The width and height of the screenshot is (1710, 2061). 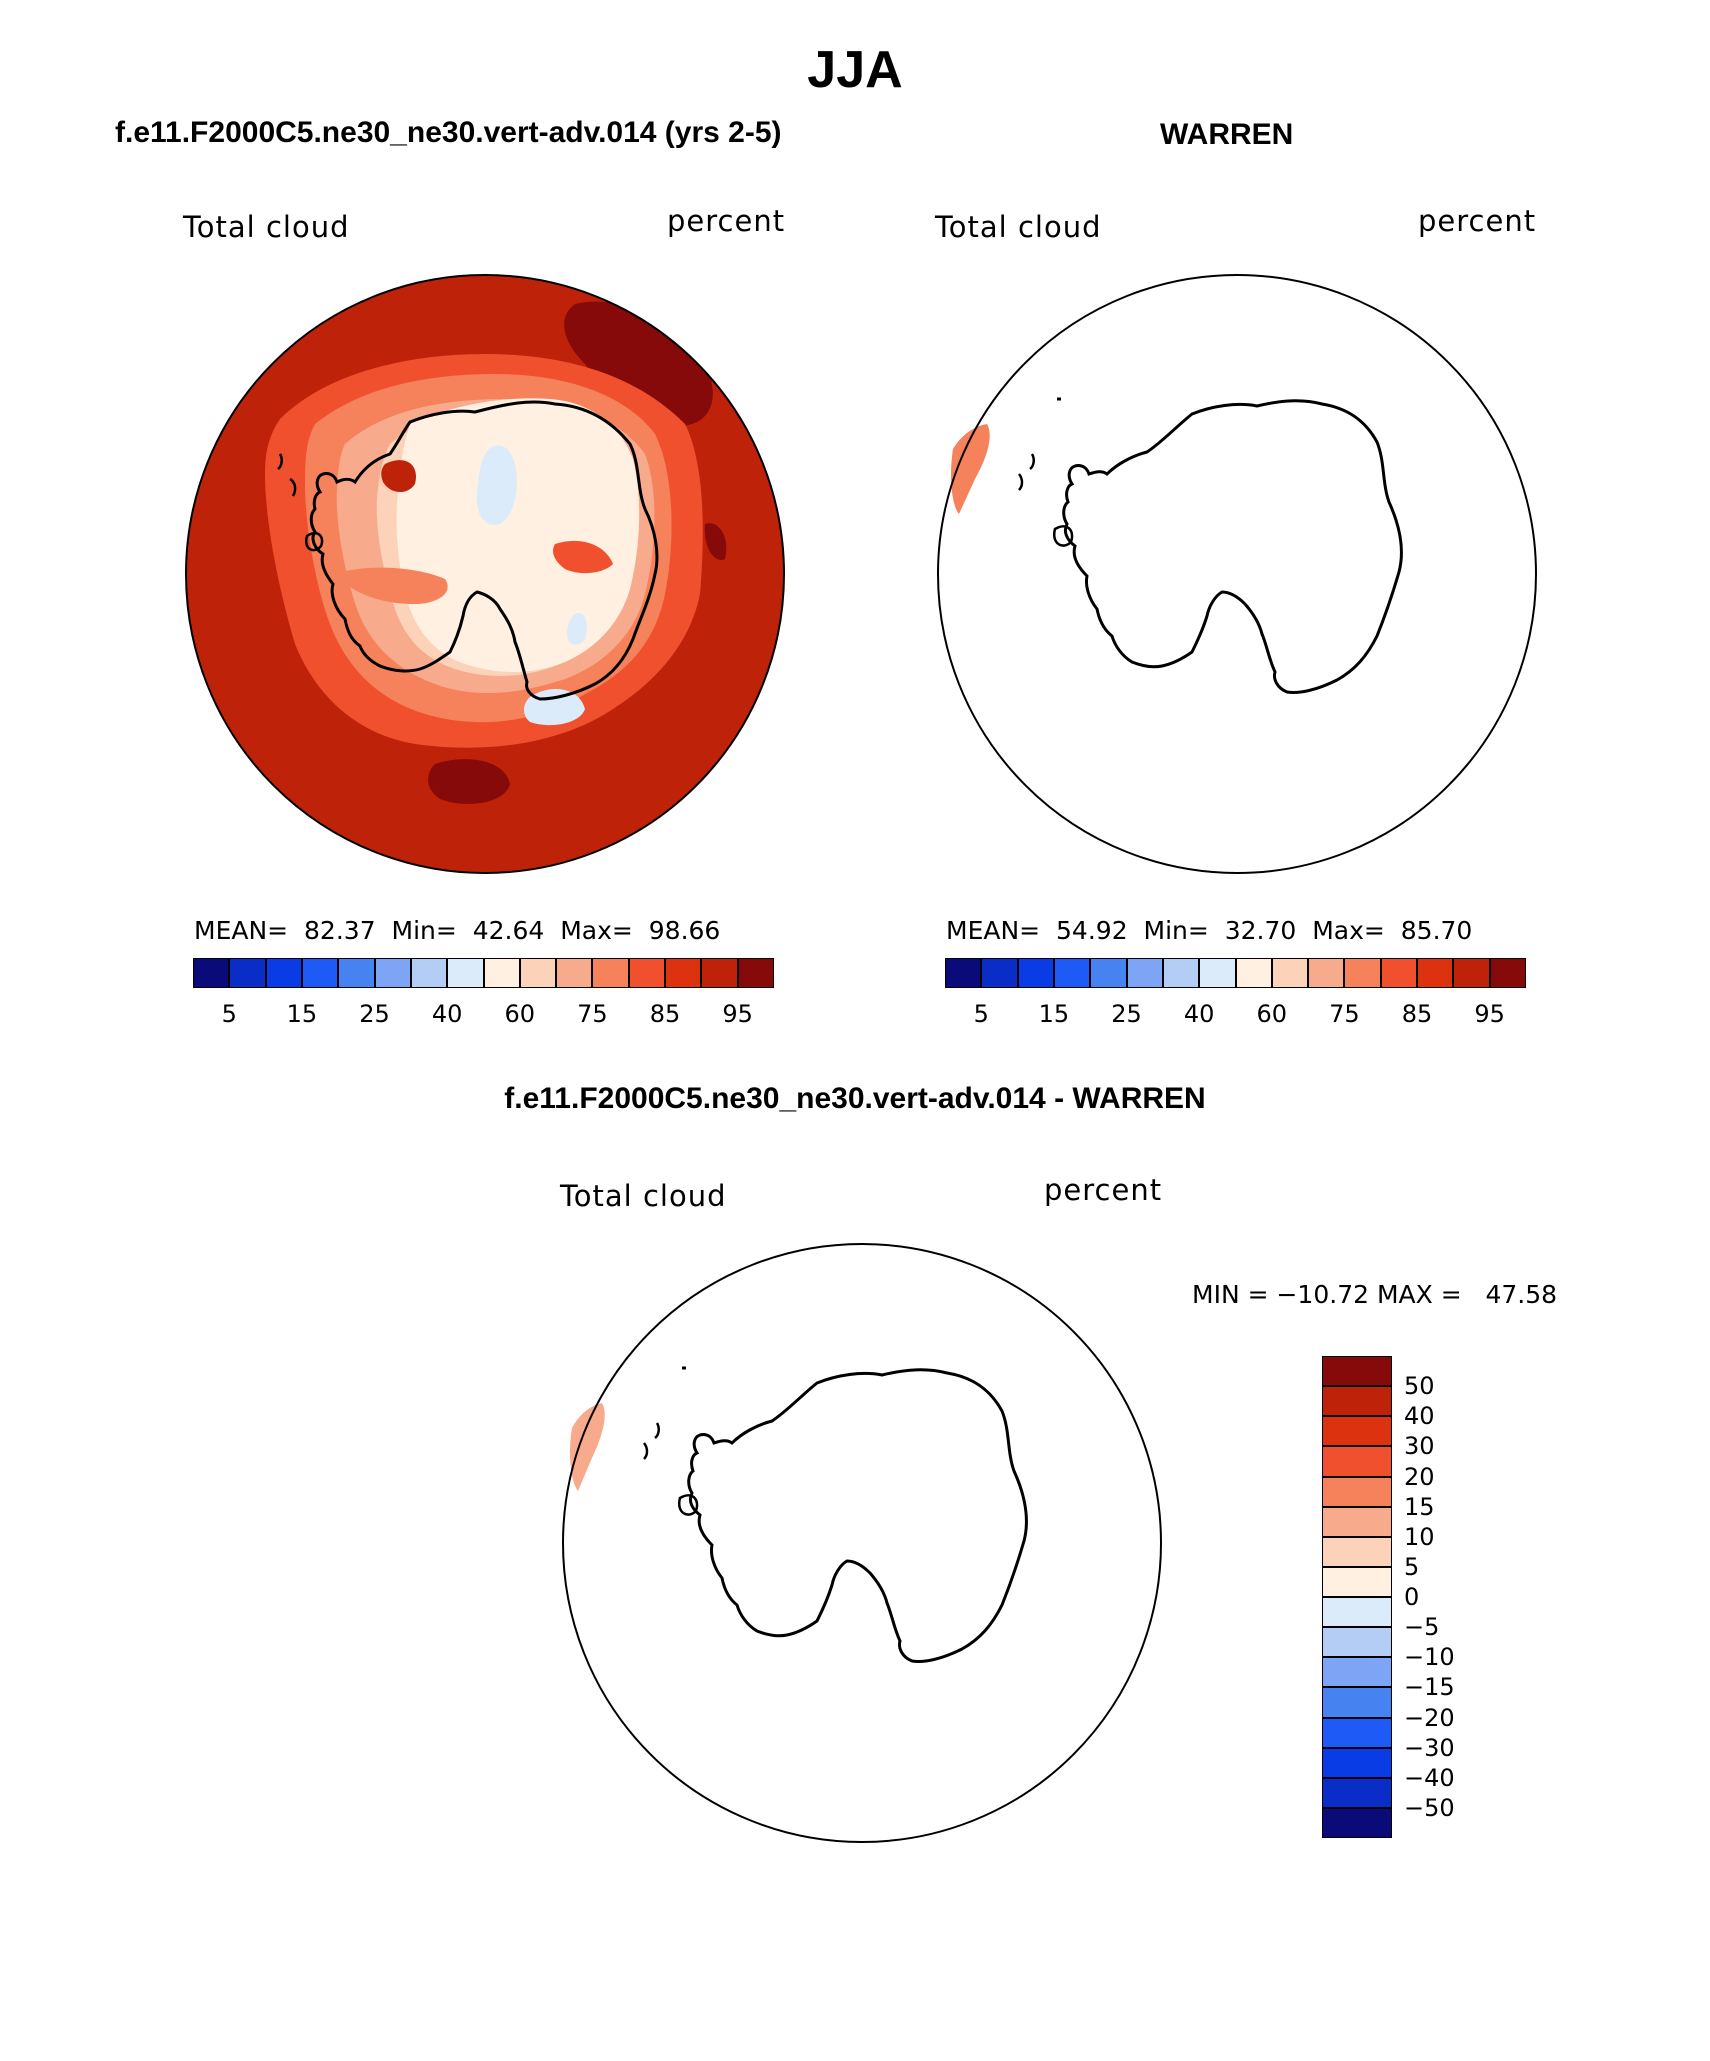 I want to click on right-min-label: Min=, so click(x=1176, y=930).